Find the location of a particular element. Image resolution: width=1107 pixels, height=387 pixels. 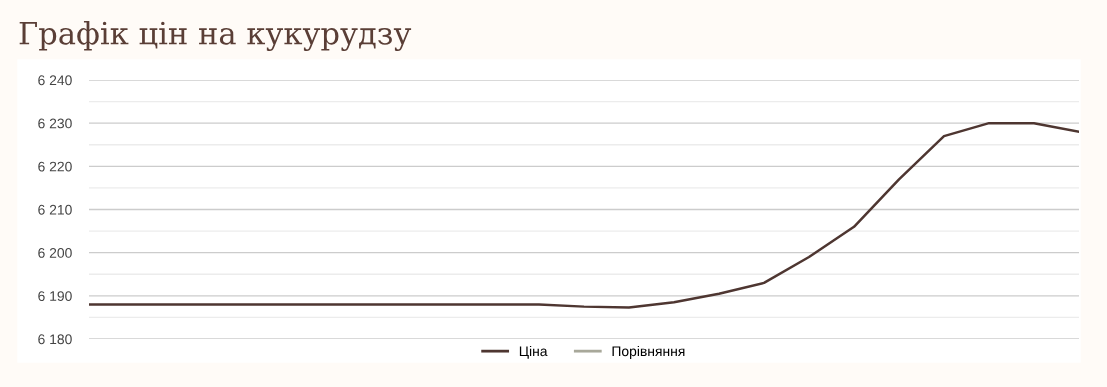

y-tick-label: 6 210 is located at coordinates (55, 209).